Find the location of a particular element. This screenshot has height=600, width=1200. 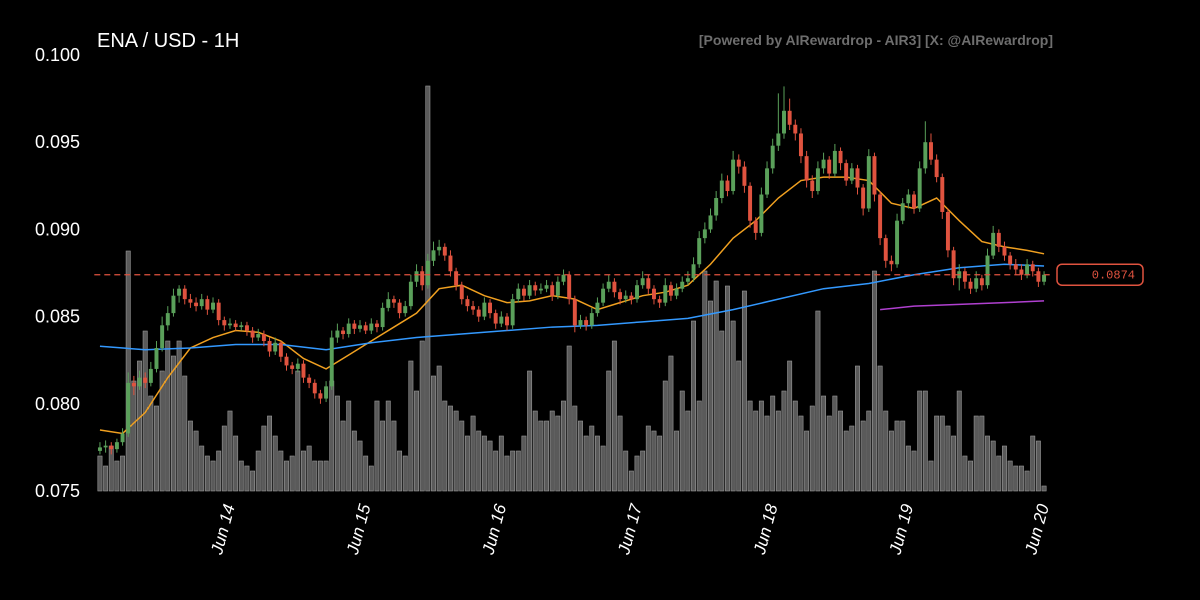

x-tick-label: Jun 19 is located at coordinates (901, 530).